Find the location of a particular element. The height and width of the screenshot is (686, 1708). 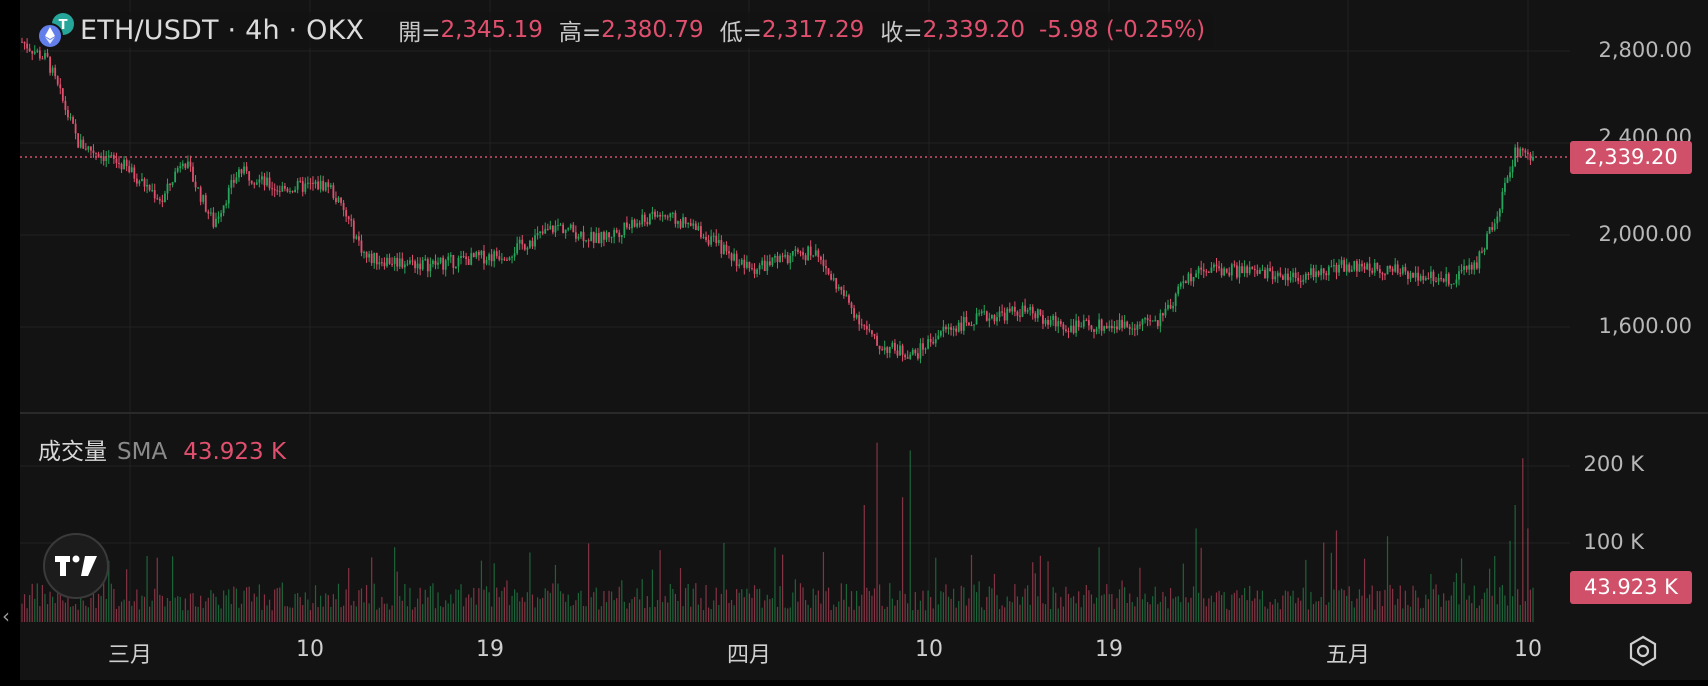

settings-gear-icon is located at coordinates (1643, 651).